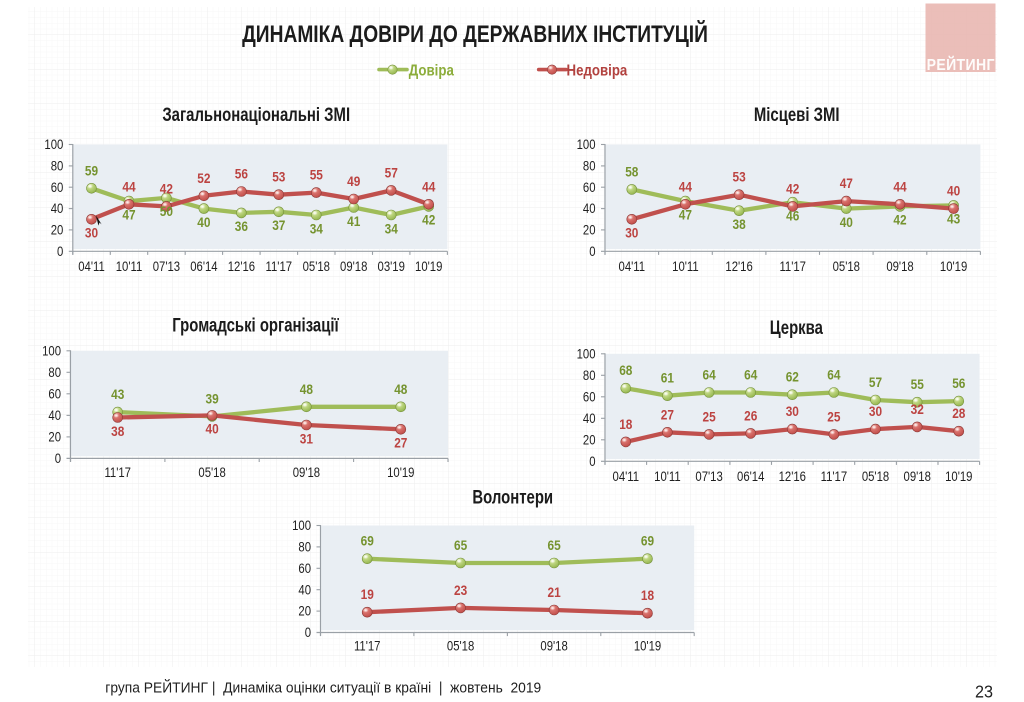 The width and height of the screenshot is (1024, 702). Describe the element at coordinates (353, 221) in the screenshot. I see `svg-text: 41` at that location.